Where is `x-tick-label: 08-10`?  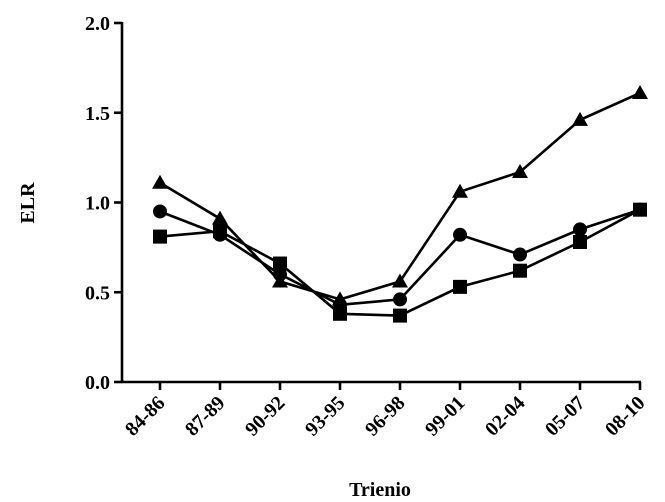 x-tick-label: 08-10 is located at coordinates (625, 416).